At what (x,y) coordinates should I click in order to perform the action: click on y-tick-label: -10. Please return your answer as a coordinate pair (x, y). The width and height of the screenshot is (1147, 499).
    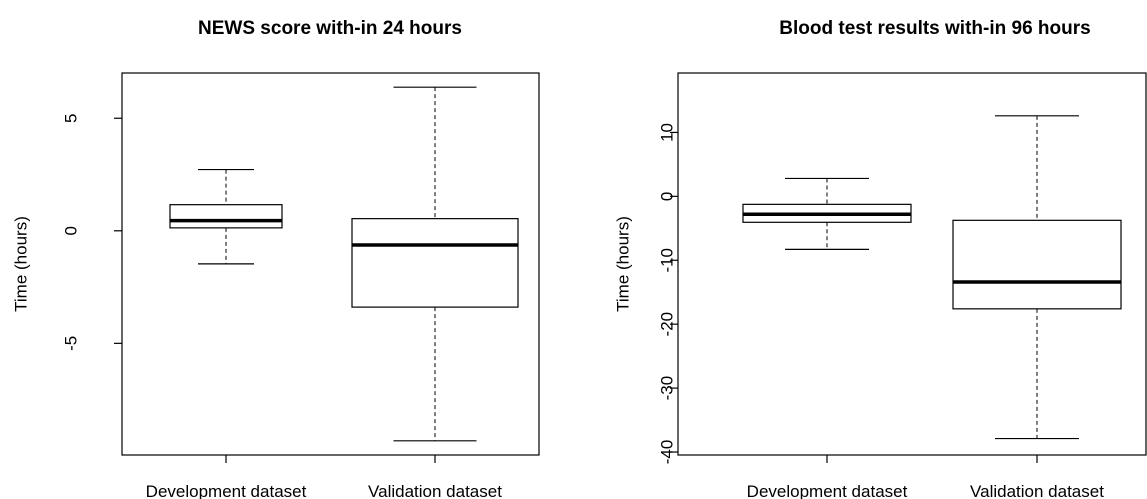
    Looking at the image, I should click on (666, 260).